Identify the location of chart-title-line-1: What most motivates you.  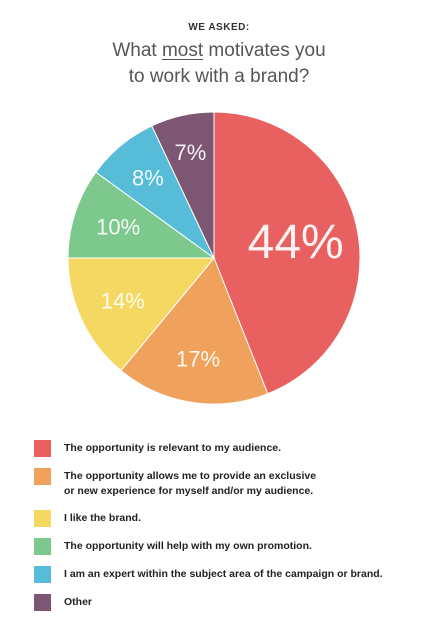
(219, 51).